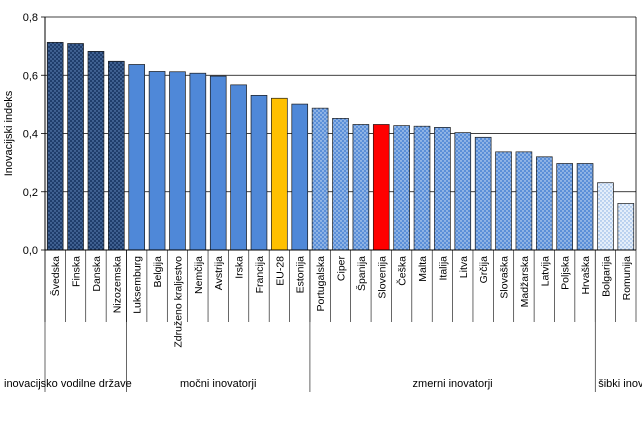  I want to click on x-category-label: Madžarska, so click(525, 282).